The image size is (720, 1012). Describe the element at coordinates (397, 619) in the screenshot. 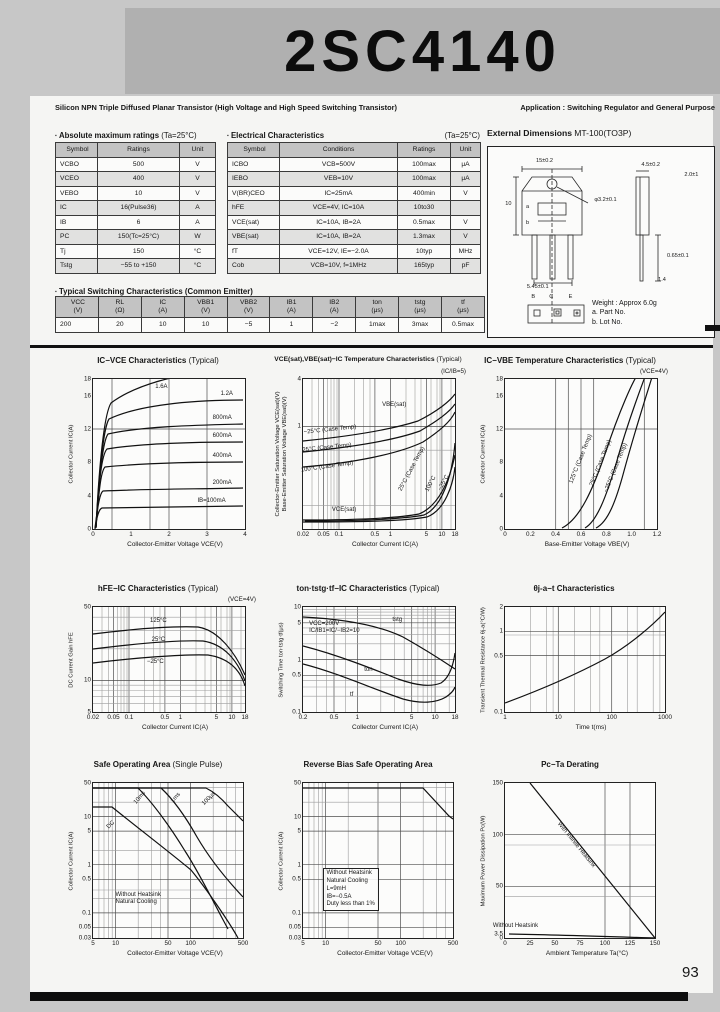

I see `curve-label: tstg` at that location.